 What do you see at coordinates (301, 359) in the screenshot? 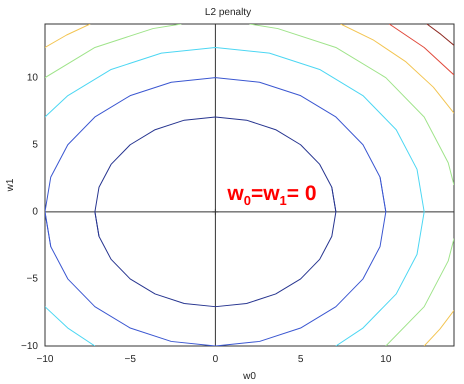
I see `x-tick-label: 5` at bounding box center [301, 359].